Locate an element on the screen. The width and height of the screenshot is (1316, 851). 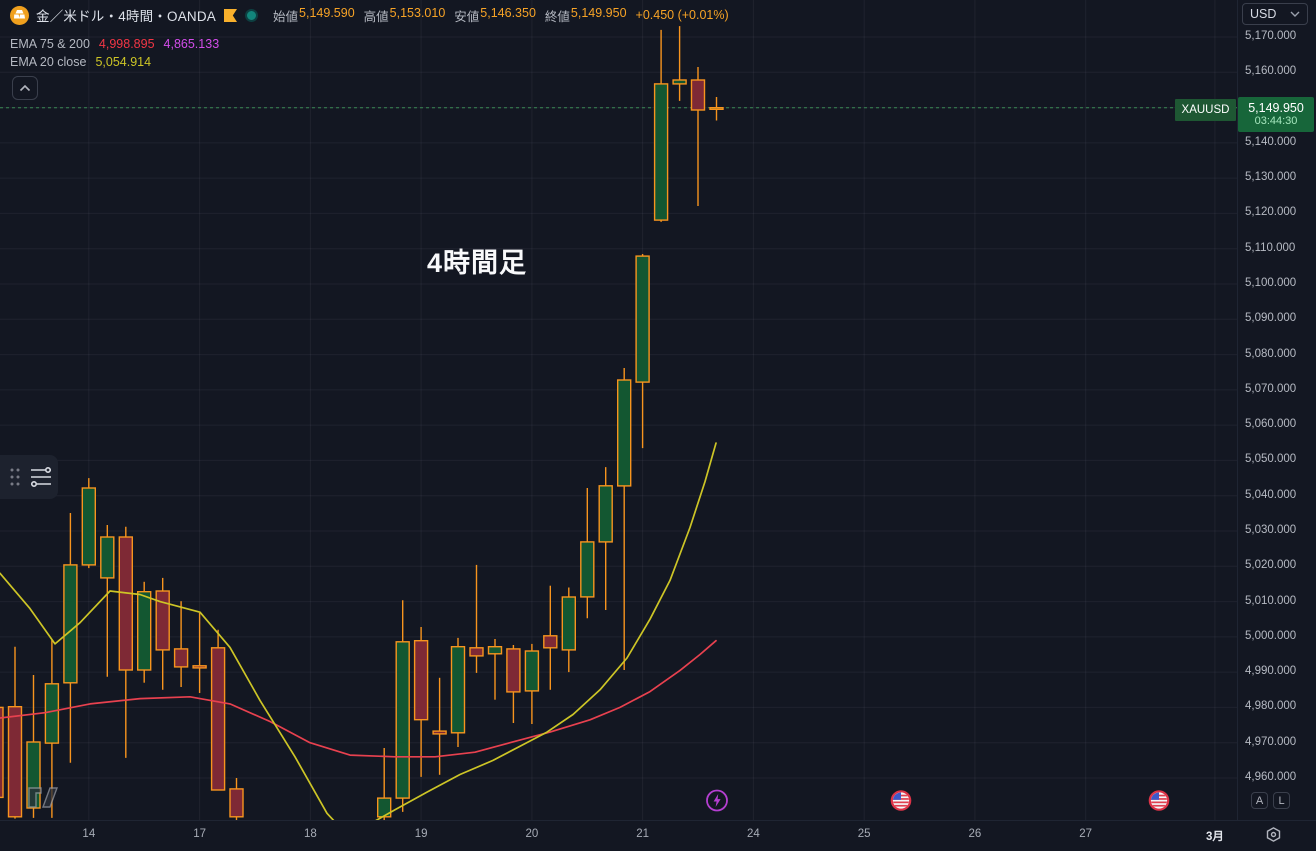
change-value: +0.450 (+0.01%) is located at coordinates (682, 15).